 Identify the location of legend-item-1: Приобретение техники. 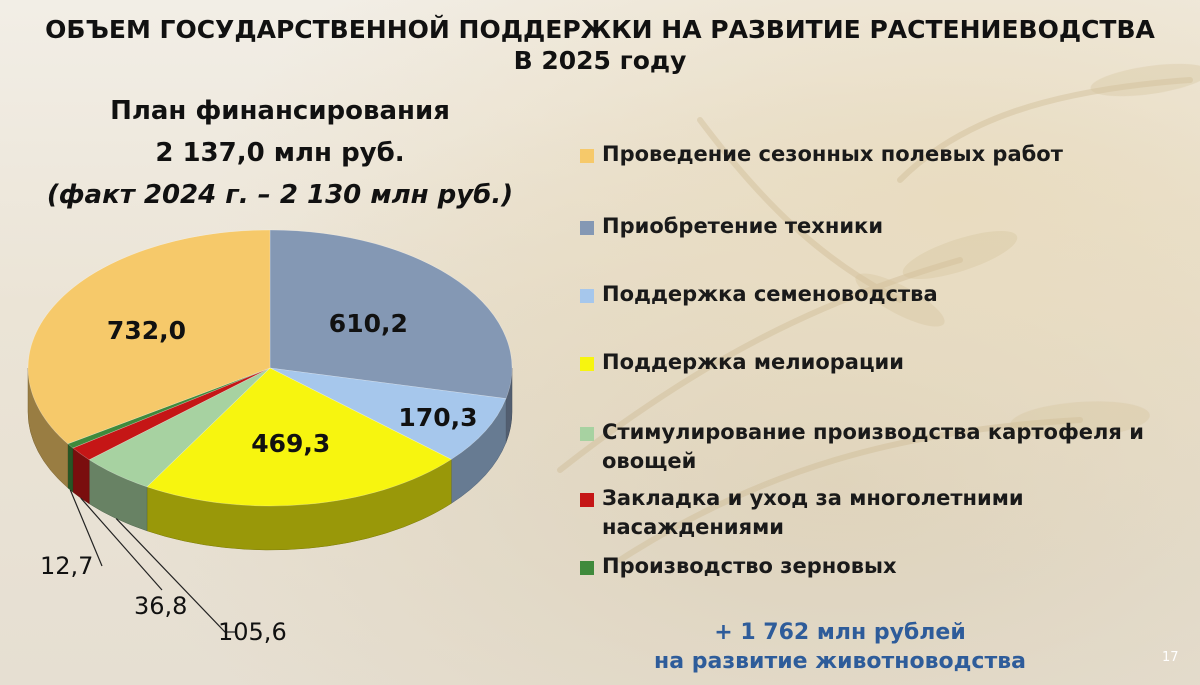
(885, 226).